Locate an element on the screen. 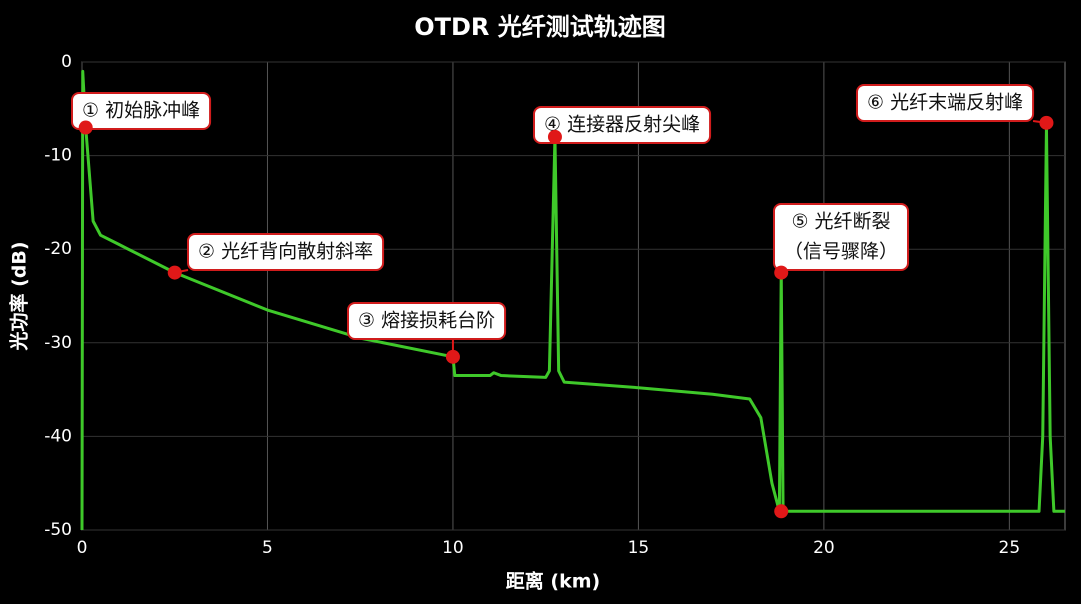 The height and width of the screenshot is (604, 1081). annotation: ③ 熔接损耗台阶 is located at coordinates (427, 321).